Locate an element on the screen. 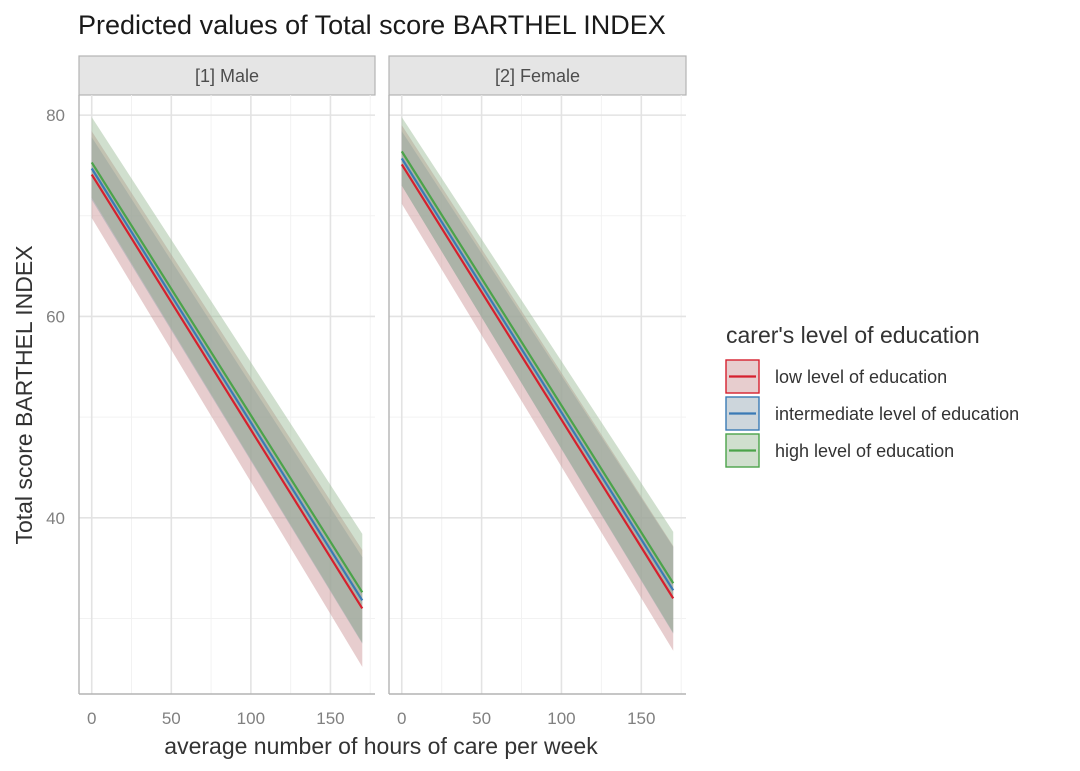 The height and width of the screenshot is (771, 1080). legend-item: intermediate level of education is located at coordinates (872, 413).